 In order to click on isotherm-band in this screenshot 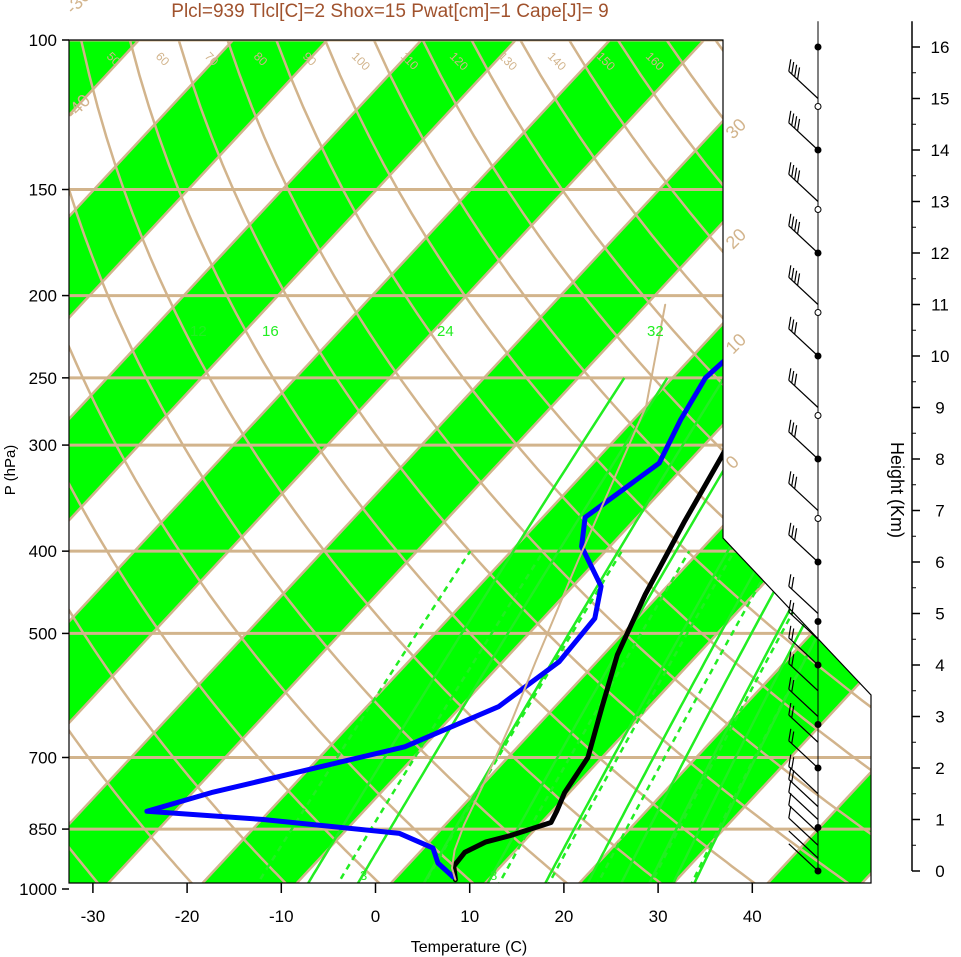, I will do `click(808, 461)`.